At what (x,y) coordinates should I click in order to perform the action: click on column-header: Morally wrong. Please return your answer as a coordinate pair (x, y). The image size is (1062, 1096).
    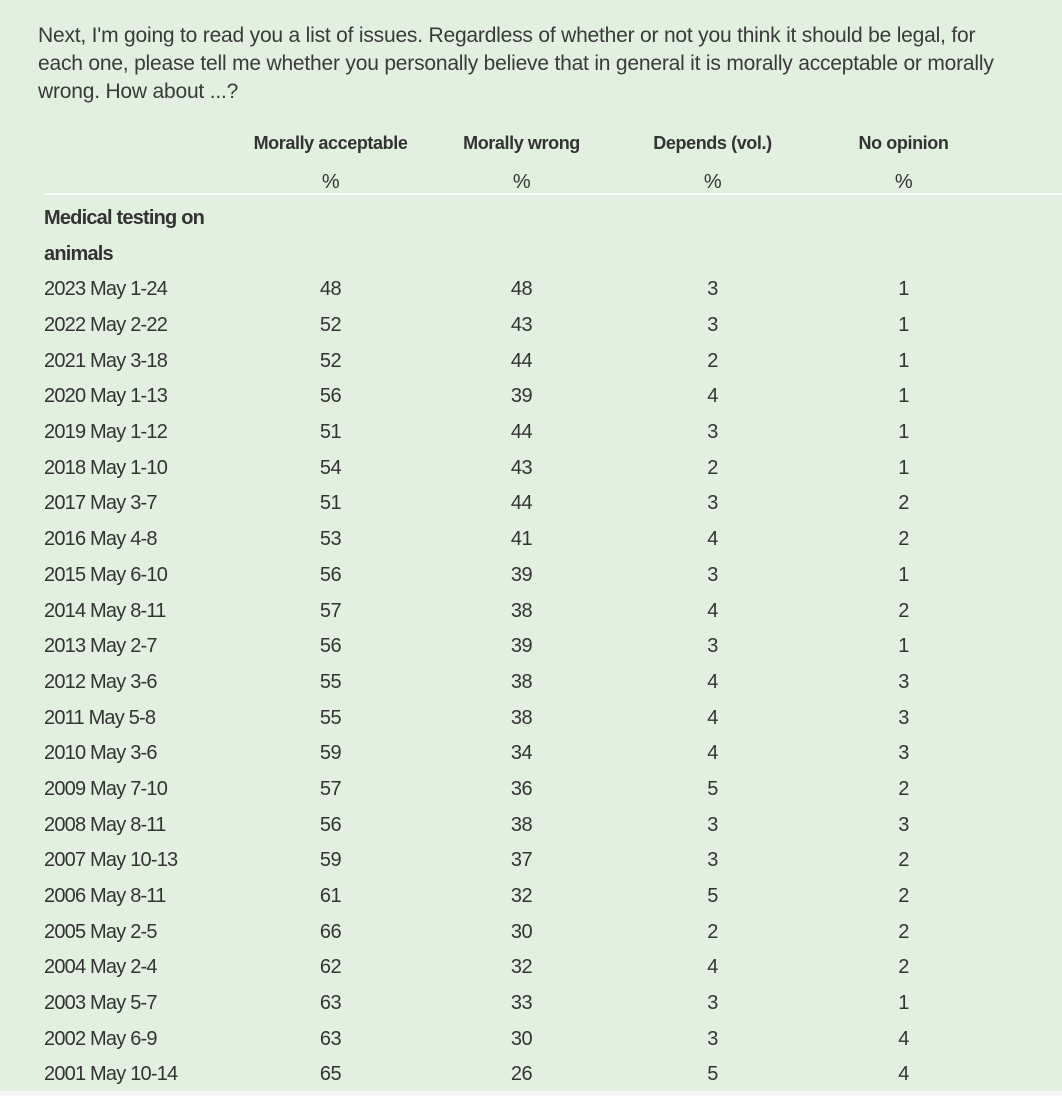
    Looking at the image, I should click on (521, 142).